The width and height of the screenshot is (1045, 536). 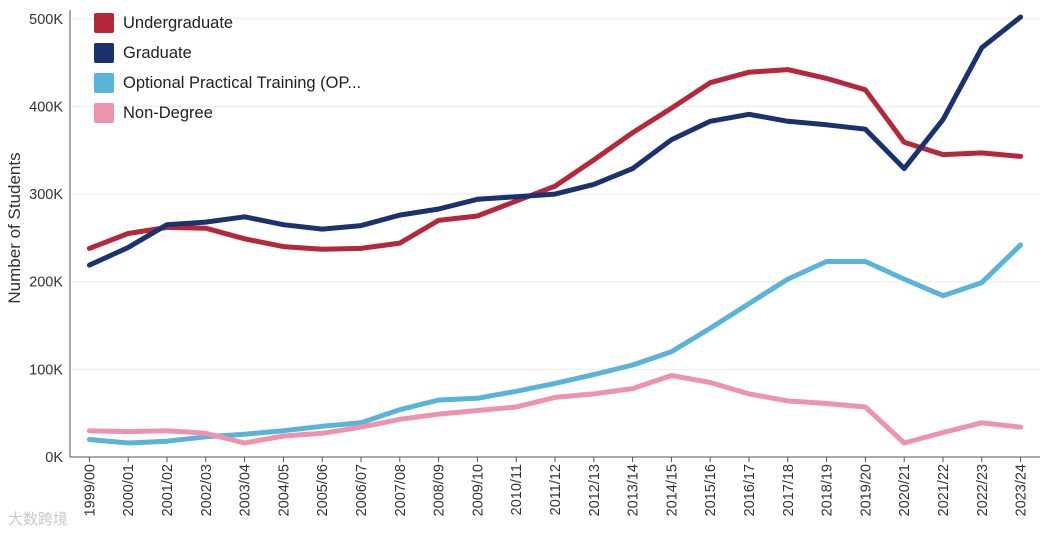 What do you see at coordinates (168, 490) in the screenshot?
I see `x-tick-label: 2001/02` at bounding box center [168, 490].